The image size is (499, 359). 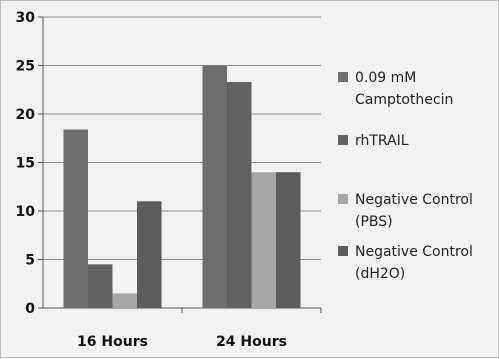 What do you see at coordinates (30, 261) in the screenshot?
I see `y-tick-label-5: 5` at bounding box center [30, 261].